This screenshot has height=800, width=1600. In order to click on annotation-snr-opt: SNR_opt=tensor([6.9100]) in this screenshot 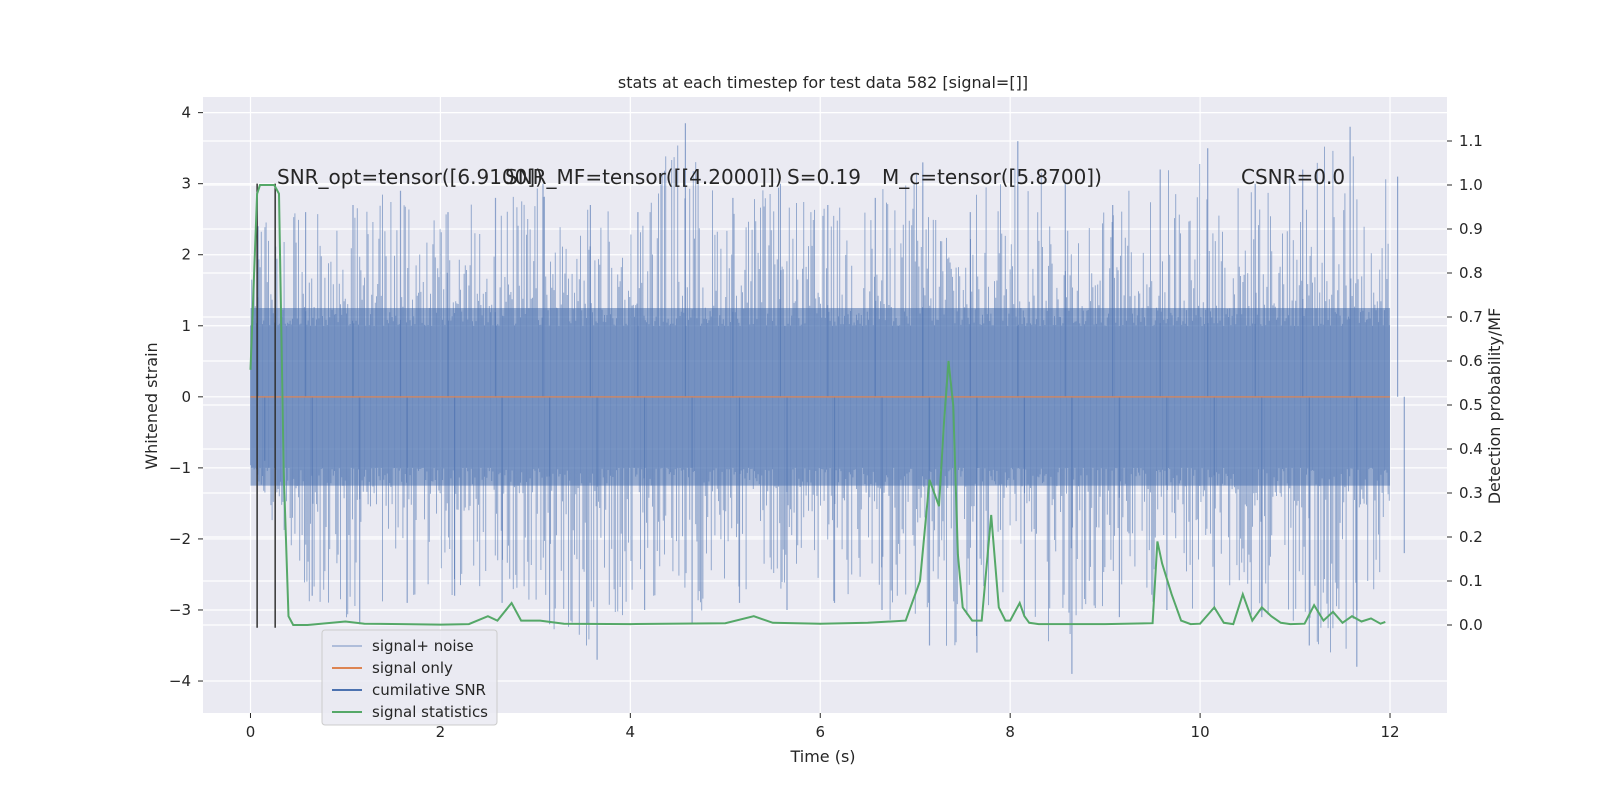, I will do `click(410, 177)`.